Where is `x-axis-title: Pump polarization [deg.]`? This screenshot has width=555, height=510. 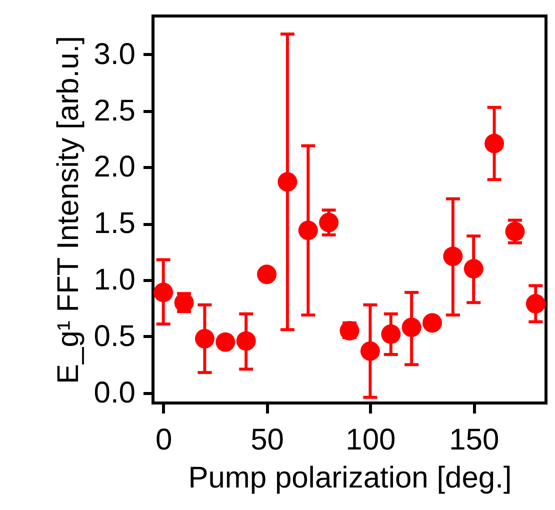
x-axis-title: Pump polarization [deg.] is located at coordinates (350, 478).